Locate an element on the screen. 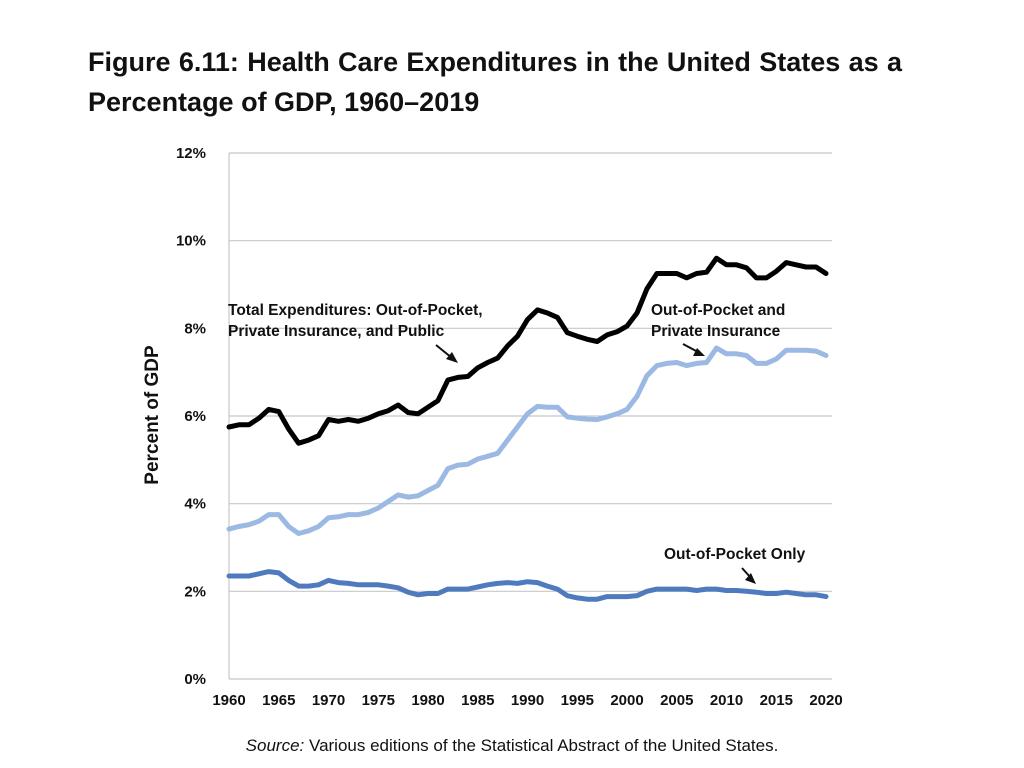 This screenshot has width=1024, height=768. y-tick-label: 4% is located at coordinates (195, 504).